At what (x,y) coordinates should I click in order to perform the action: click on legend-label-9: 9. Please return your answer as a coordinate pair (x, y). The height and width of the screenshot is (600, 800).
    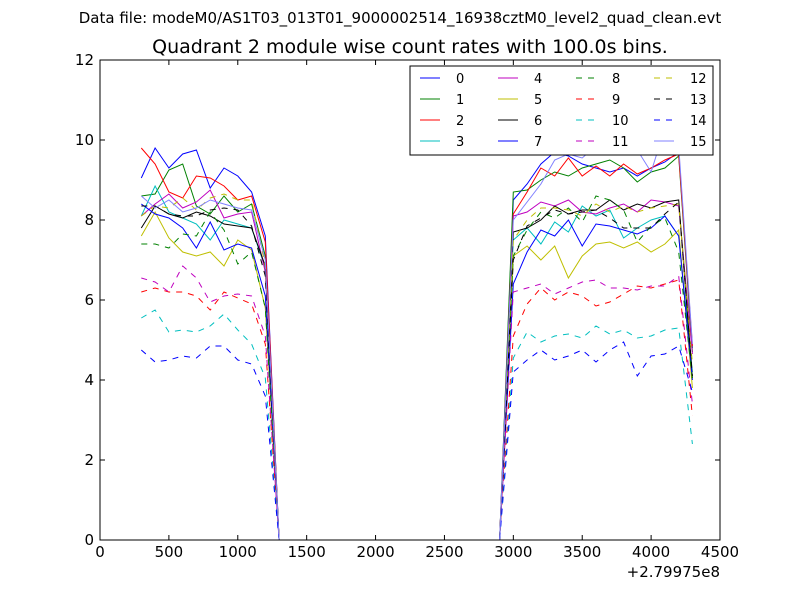
    Looking at the image, I should click on (616, 100).